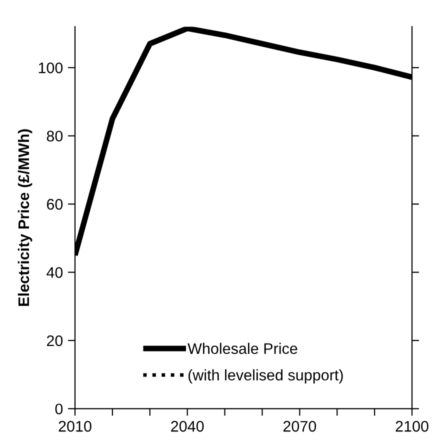 Image resolution: width=435 pixels, height=444 pixels. What do you see at coordinates (243, 348) in the screenshot?
I see `legend-label: Wholesale Price` at bounding box center [243, 348].